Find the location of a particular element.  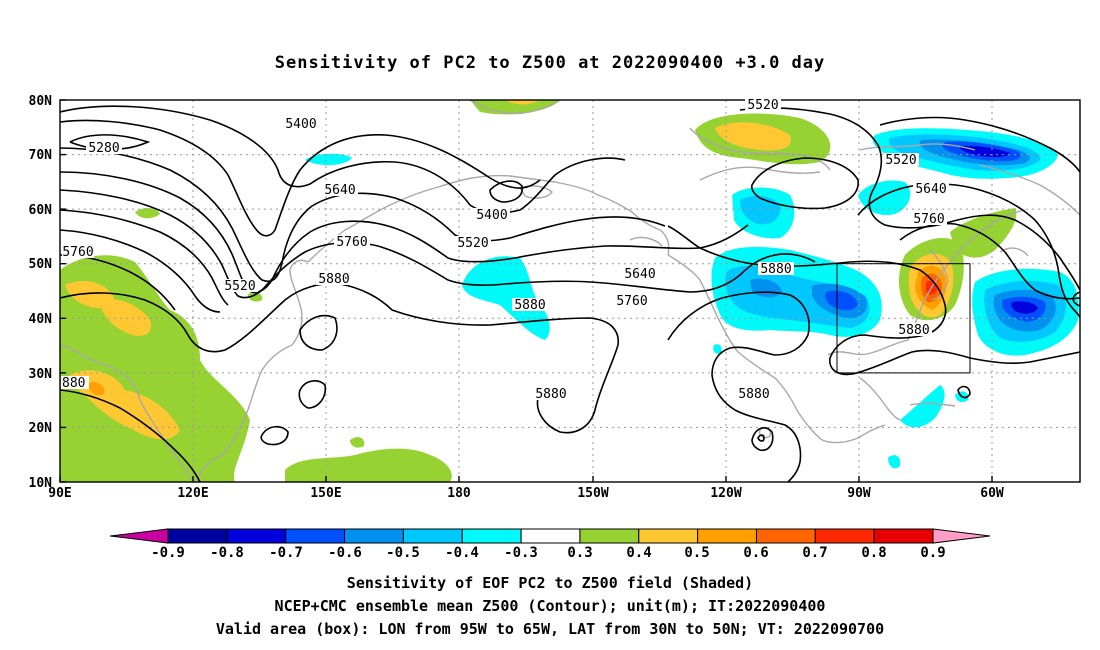

x-tick-label: 150E is located at coordinates (325, 493).